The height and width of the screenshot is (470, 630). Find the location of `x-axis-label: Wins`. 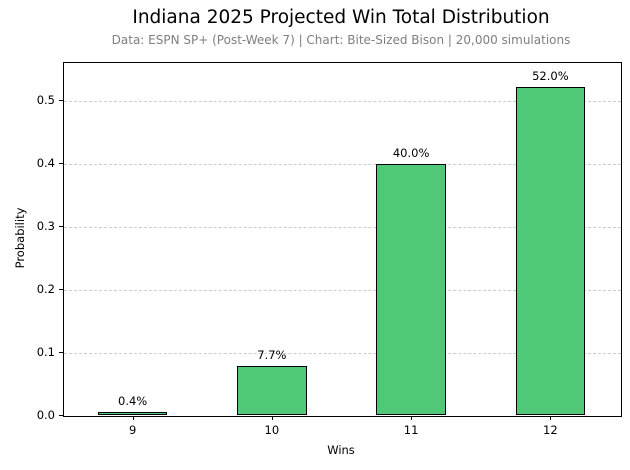

x-axis-label: Wins is located at coordinates (341, 450).